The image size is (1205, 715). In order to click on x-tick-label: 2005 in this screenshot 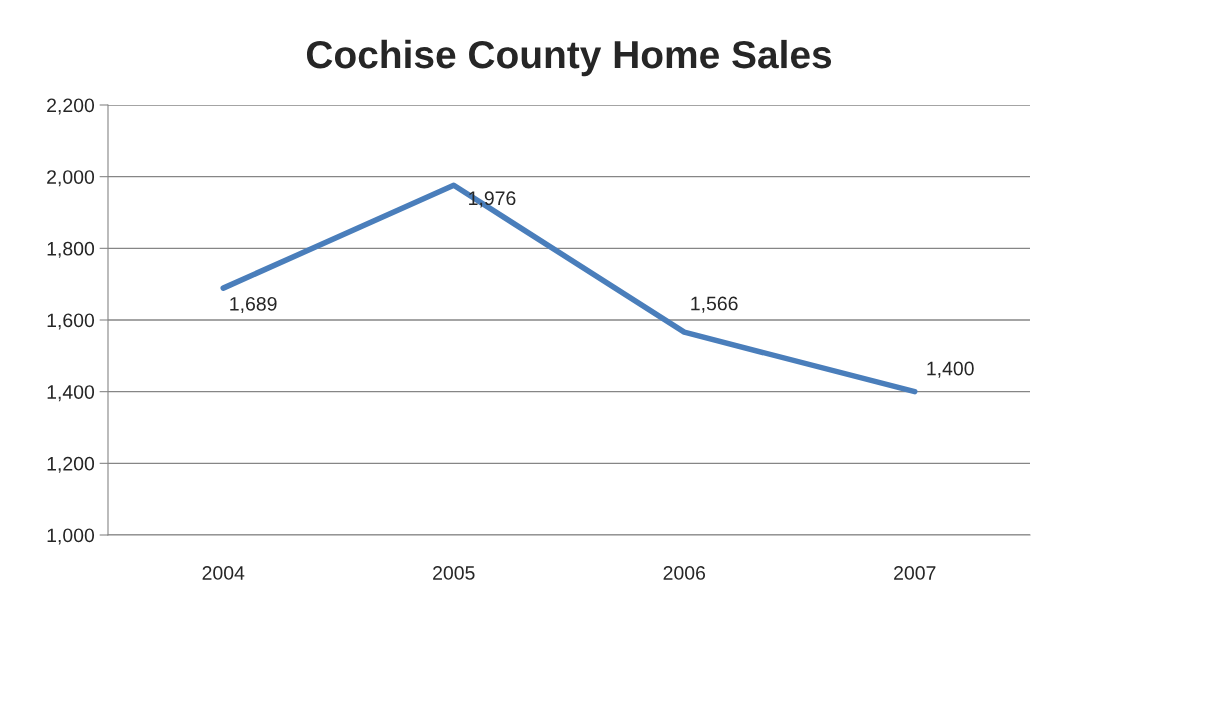, I will do `click(454, 573)`.